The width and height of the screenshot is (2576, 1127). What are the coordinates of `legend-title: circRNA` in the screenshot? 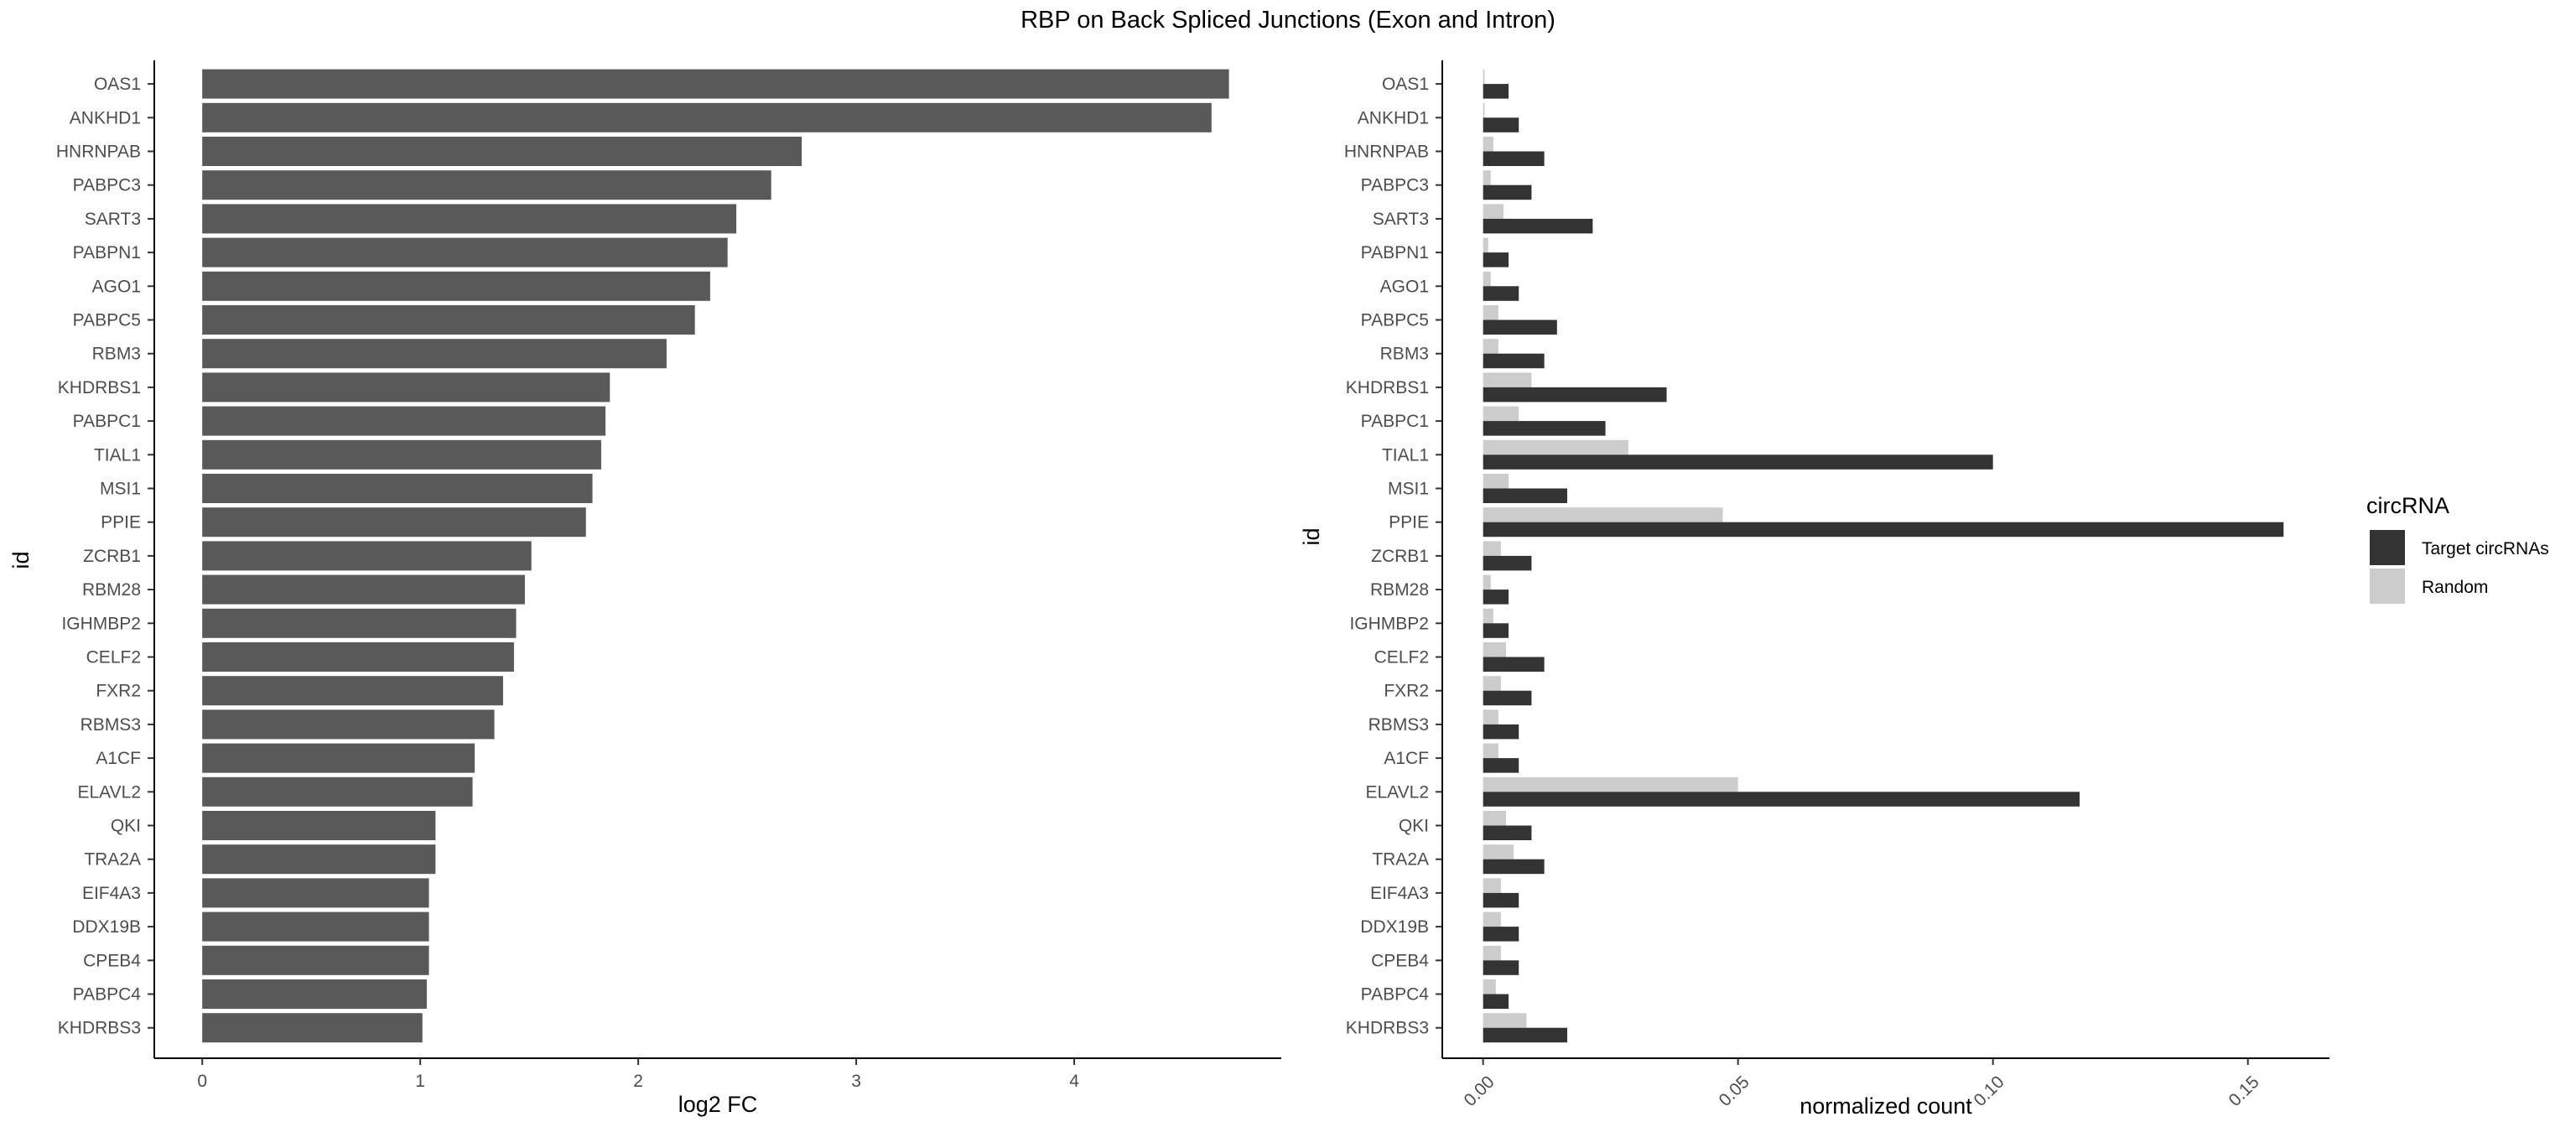 It's located at (2407, 505).